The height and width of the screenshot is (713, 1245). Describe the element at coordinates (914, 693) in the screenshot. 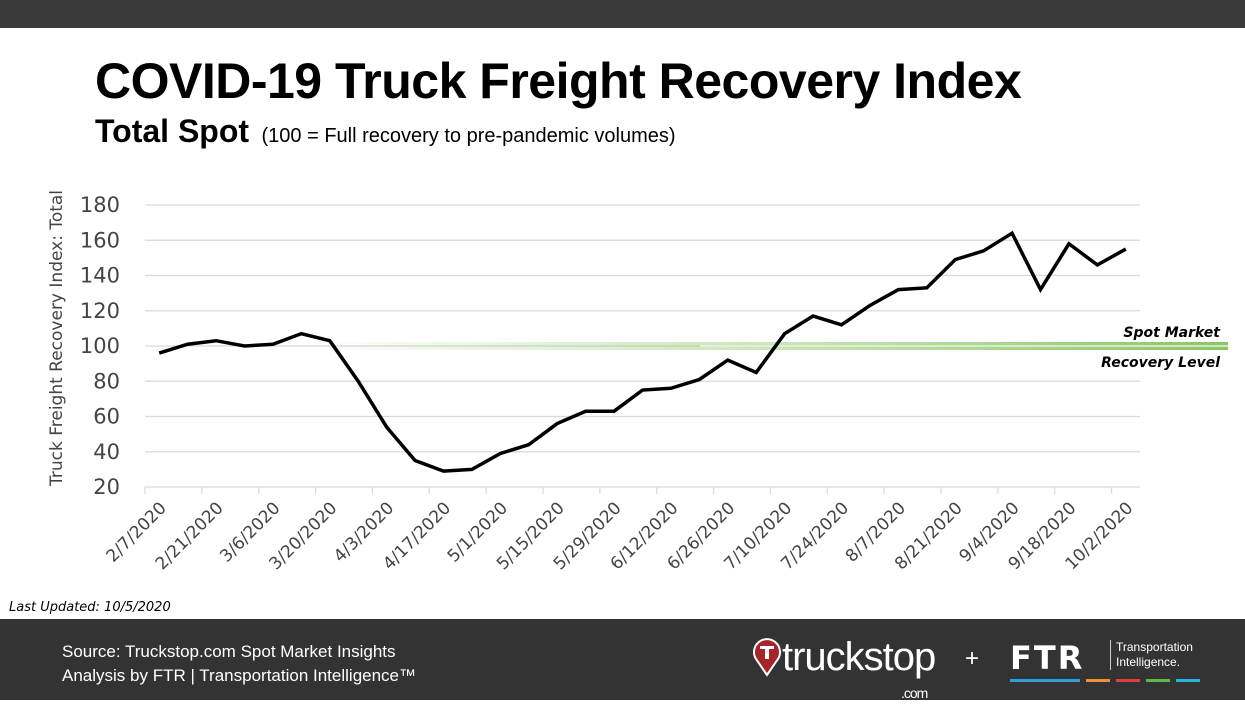

I see `truckstop-com: .com` at that location.